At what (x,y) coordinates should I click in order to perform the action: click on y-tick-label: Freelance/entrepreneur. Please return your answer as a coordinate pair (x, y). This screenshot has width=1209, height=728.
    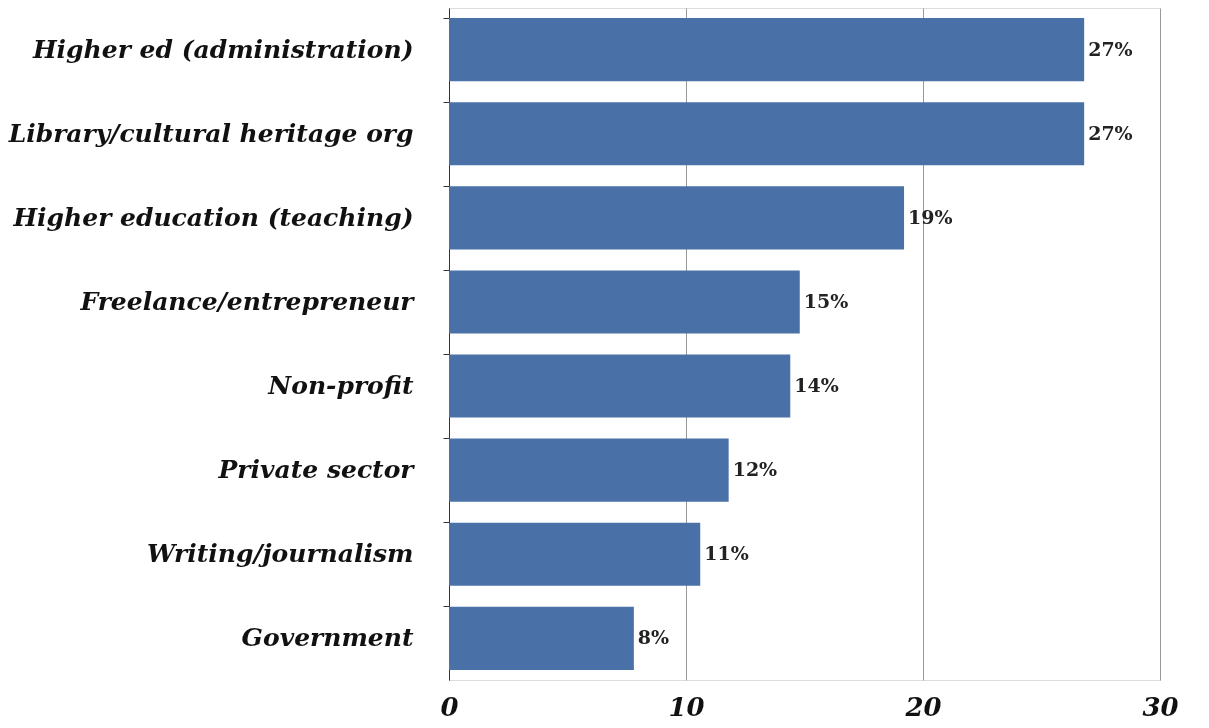
    Looking at the image, I should click on (247, 301).